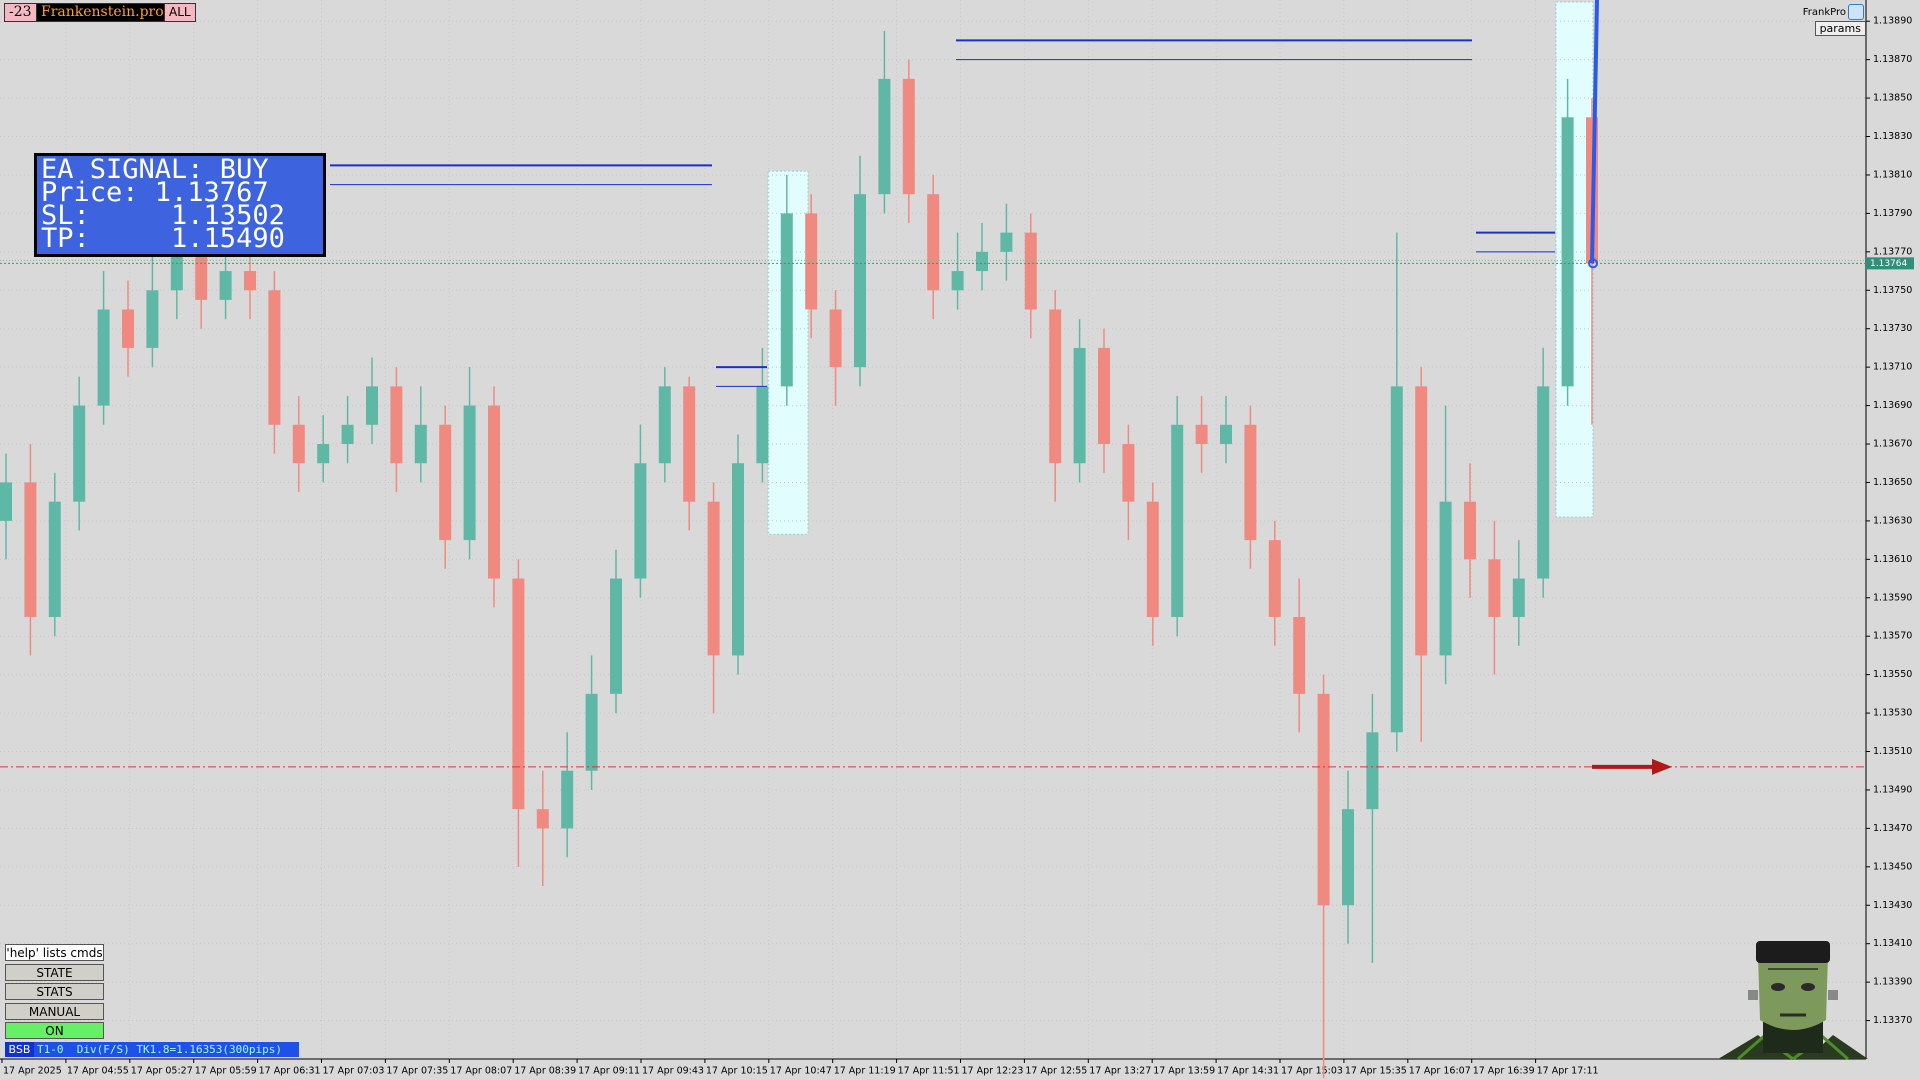 The image size is (1920, 1080). Describe the element at coordinates (1376, 1071) in the screenshot. I see `x-tick-label: 17 Apr 15:35` at that location.